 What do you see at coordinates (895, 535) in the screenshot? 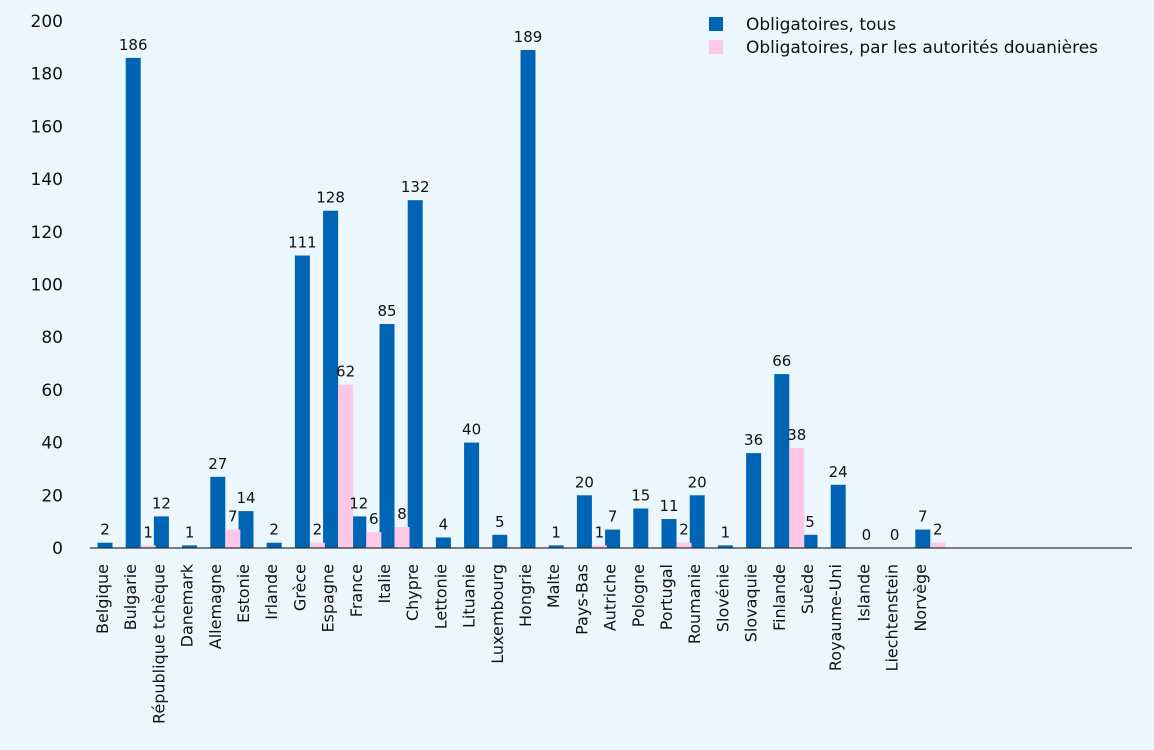
I see `data-label: 0` at bounding box center [895, 535].